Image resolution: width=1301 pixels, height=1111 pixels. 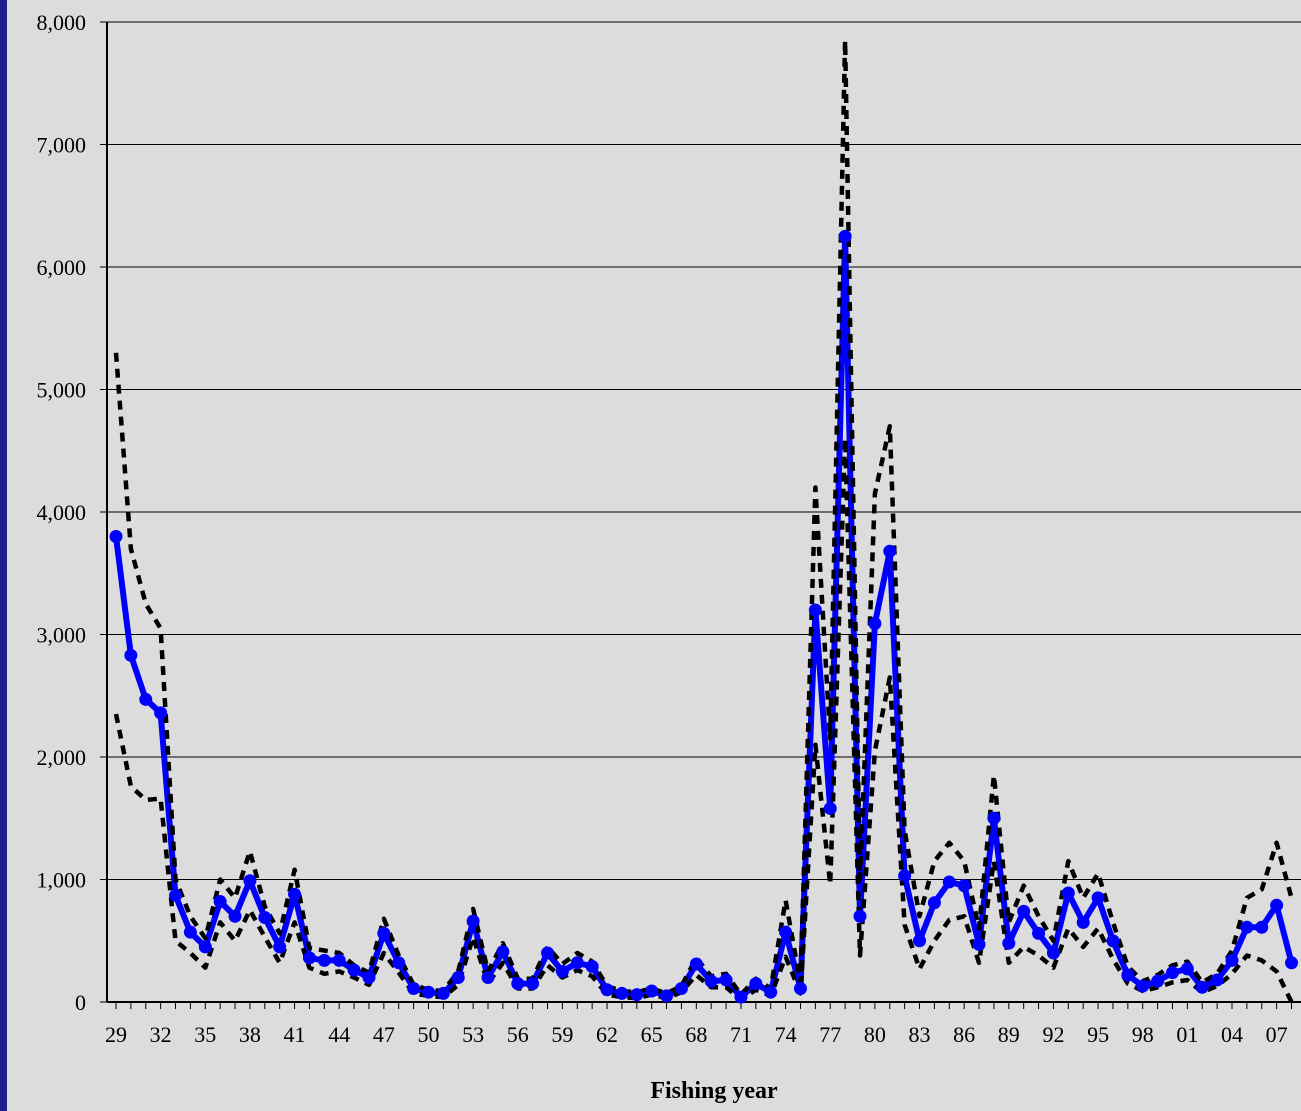 I want to click on x-tick-label: 59, so click(x=562, y=1034).